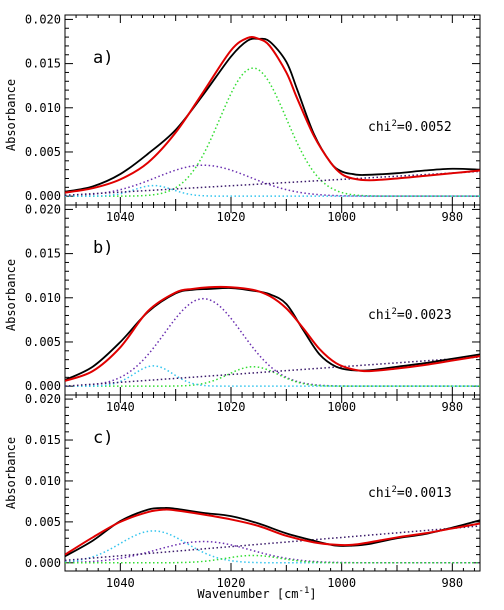  What do you see at coordinates (312, 594) in the screenshot?
I see `x-axis-title-close: ]` at bounding box center [312, 594].